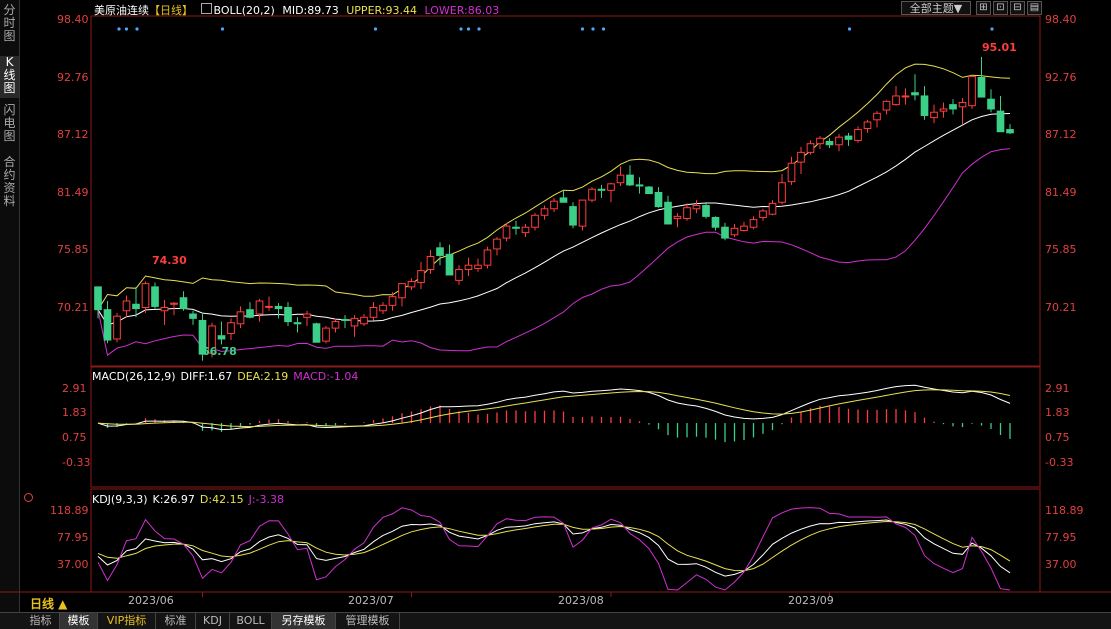 The width and height of the screenshot is (1111, 629). Describe the element at coordinates (134, 376) in the screenshot. I see `macd-label: MACD(26,12,9)` at that location.